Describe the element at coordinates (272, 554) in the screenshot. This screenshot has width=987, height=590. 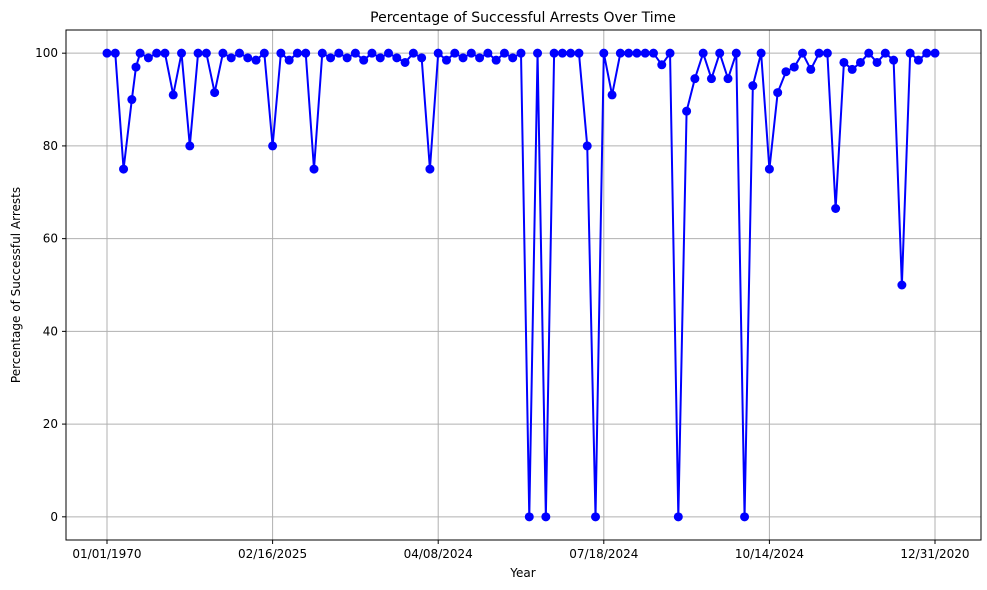
I see `x-tick-label: 02/16/2025` at that location.